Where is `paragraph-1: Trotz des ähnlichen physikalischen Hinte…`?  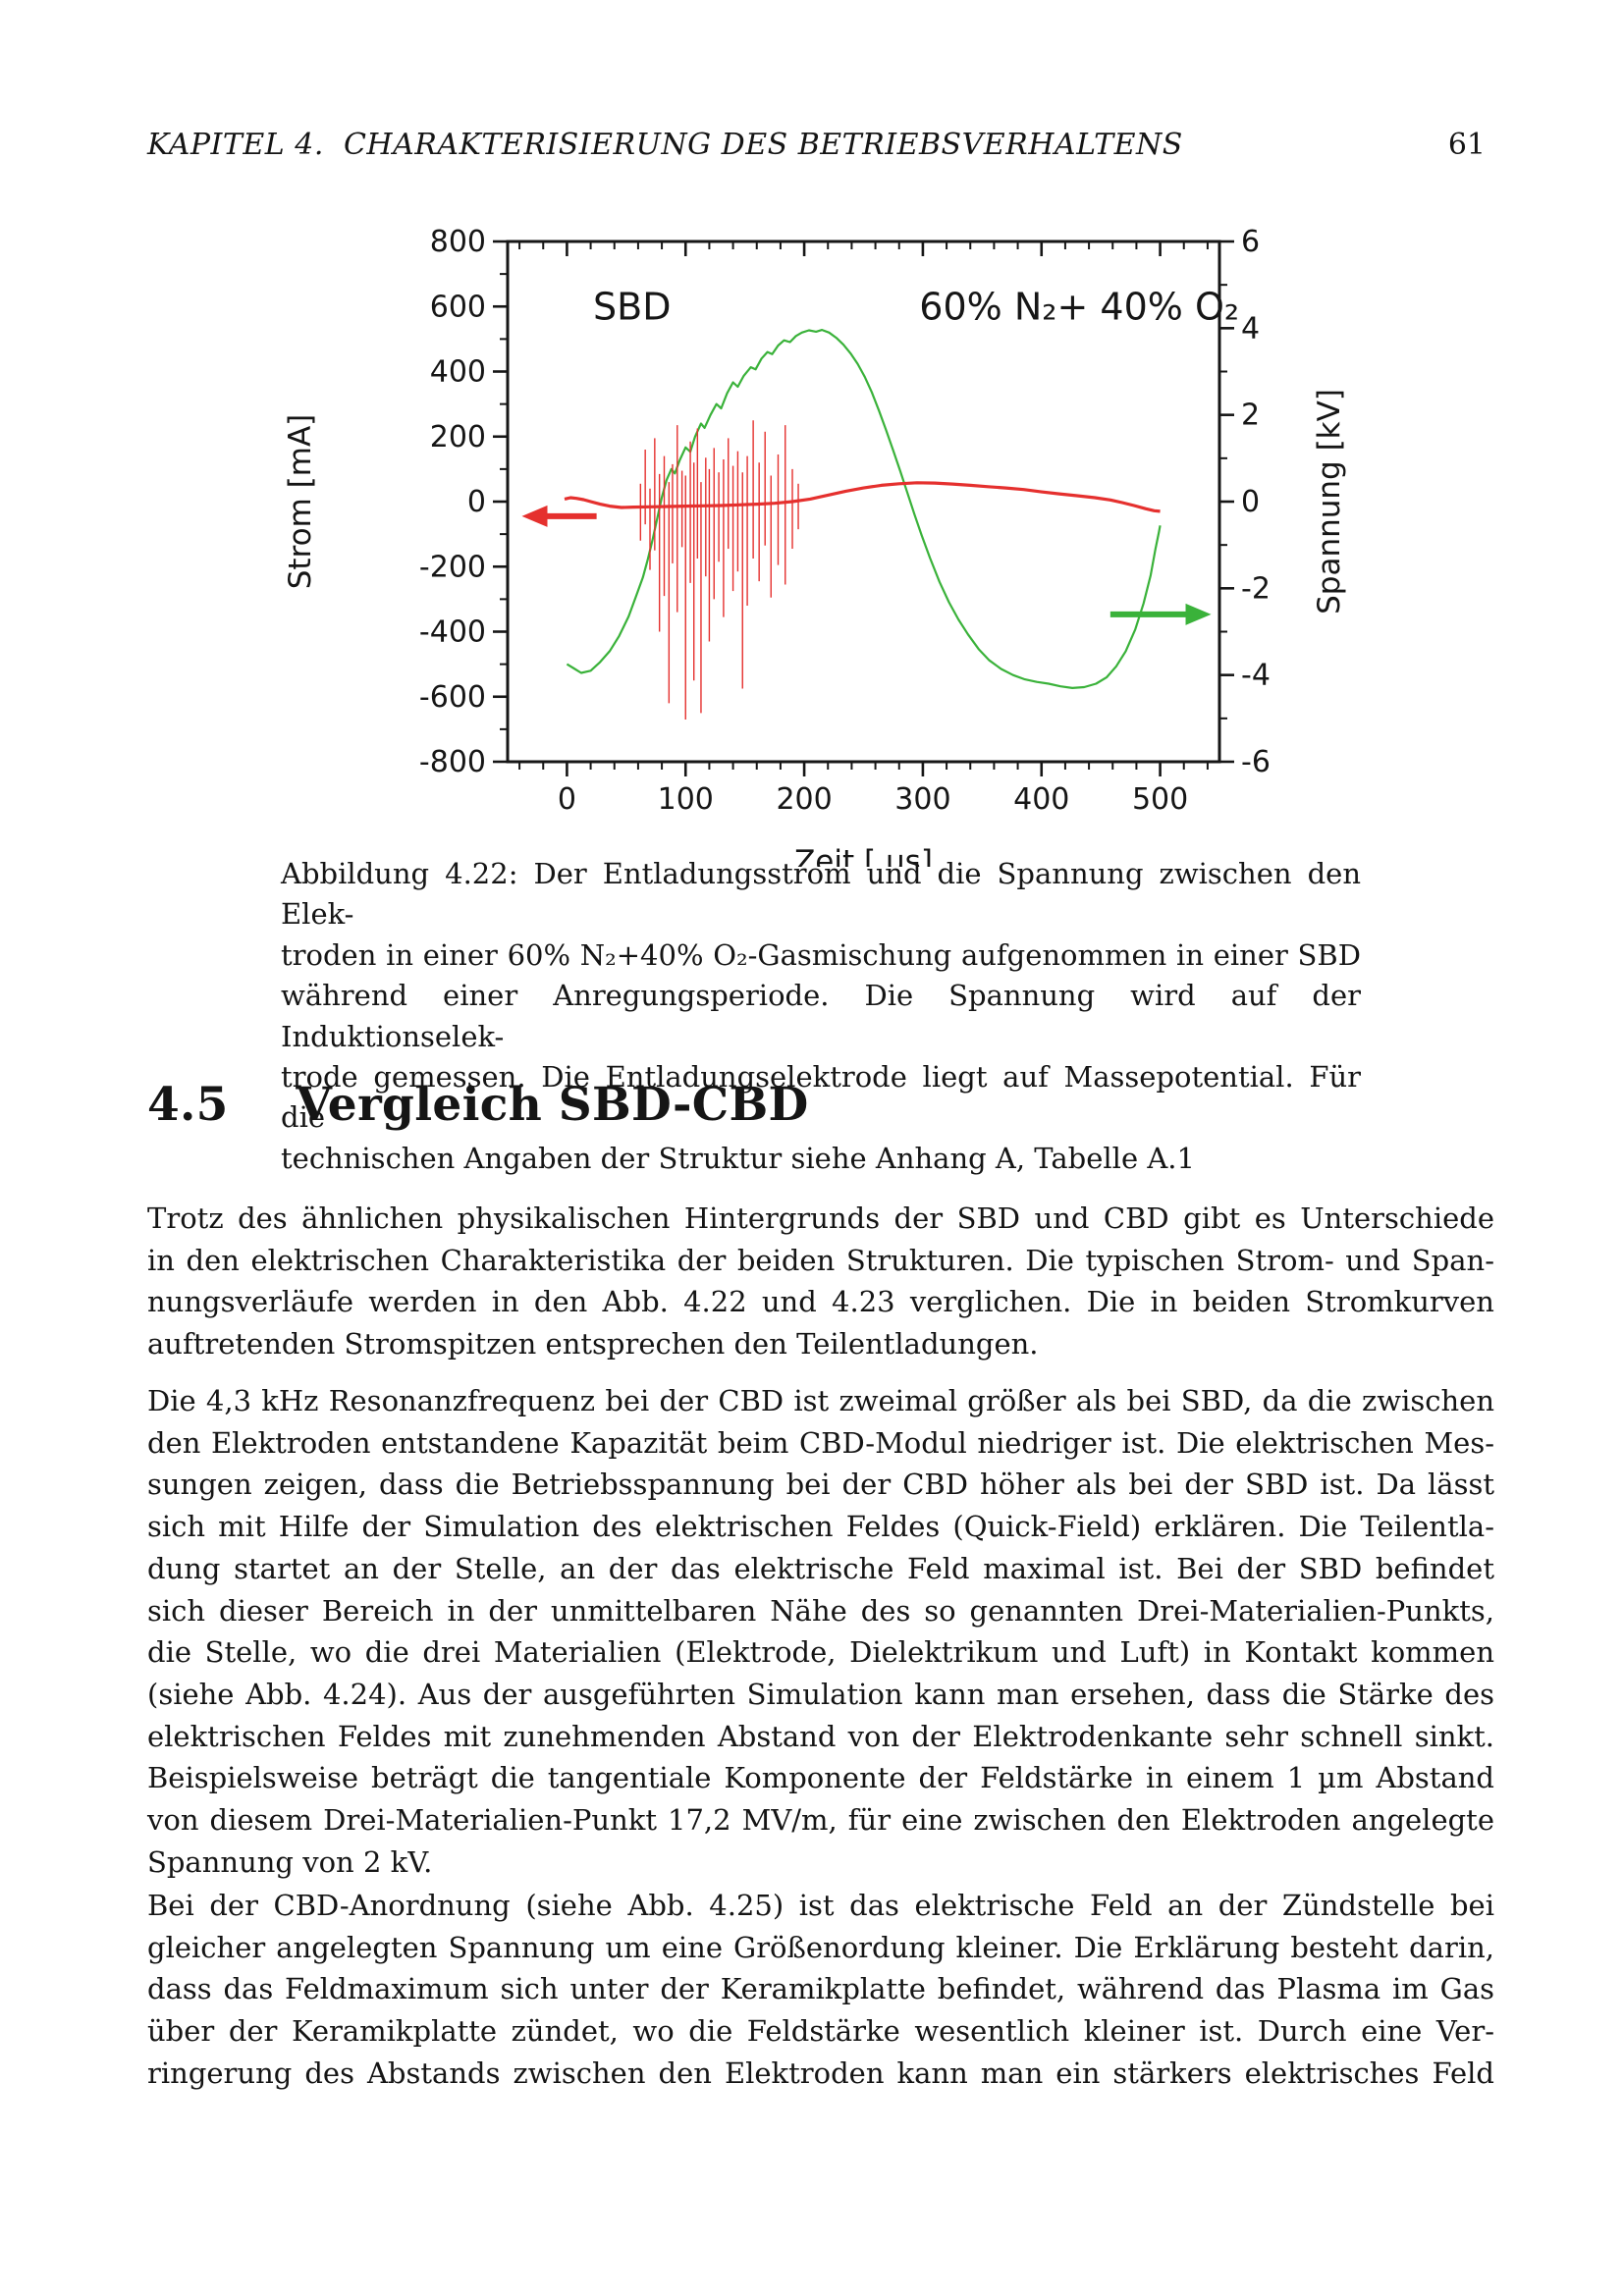 paragraph-1: Trotz des ähnlichen physikalischen Hinte… is located at coordinates (820, 1282).